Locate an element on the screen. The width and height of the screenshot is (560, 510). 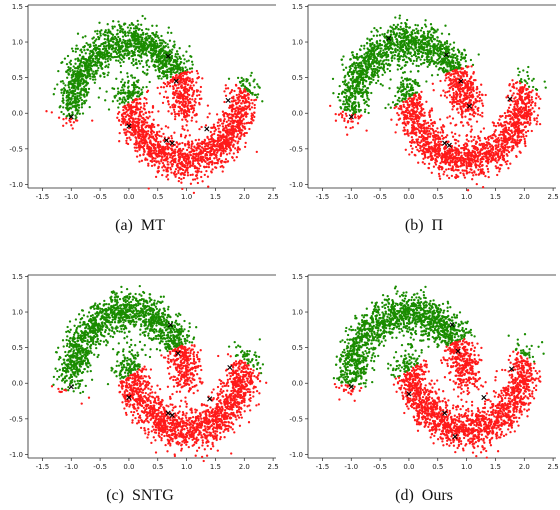
y-tick-label: -1.0 is located at coordinates (296, 185).